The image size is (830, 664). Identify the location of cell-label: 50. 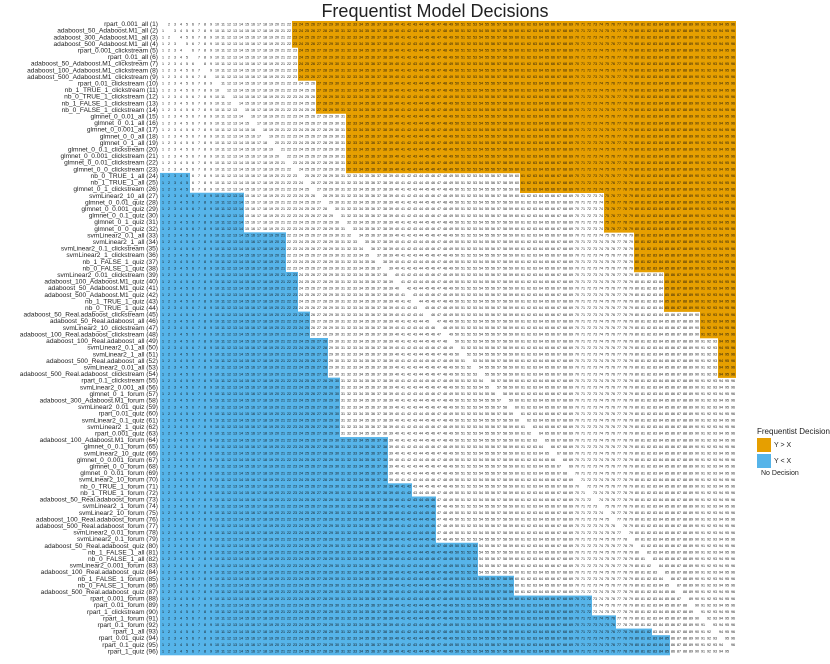
(457, 51).